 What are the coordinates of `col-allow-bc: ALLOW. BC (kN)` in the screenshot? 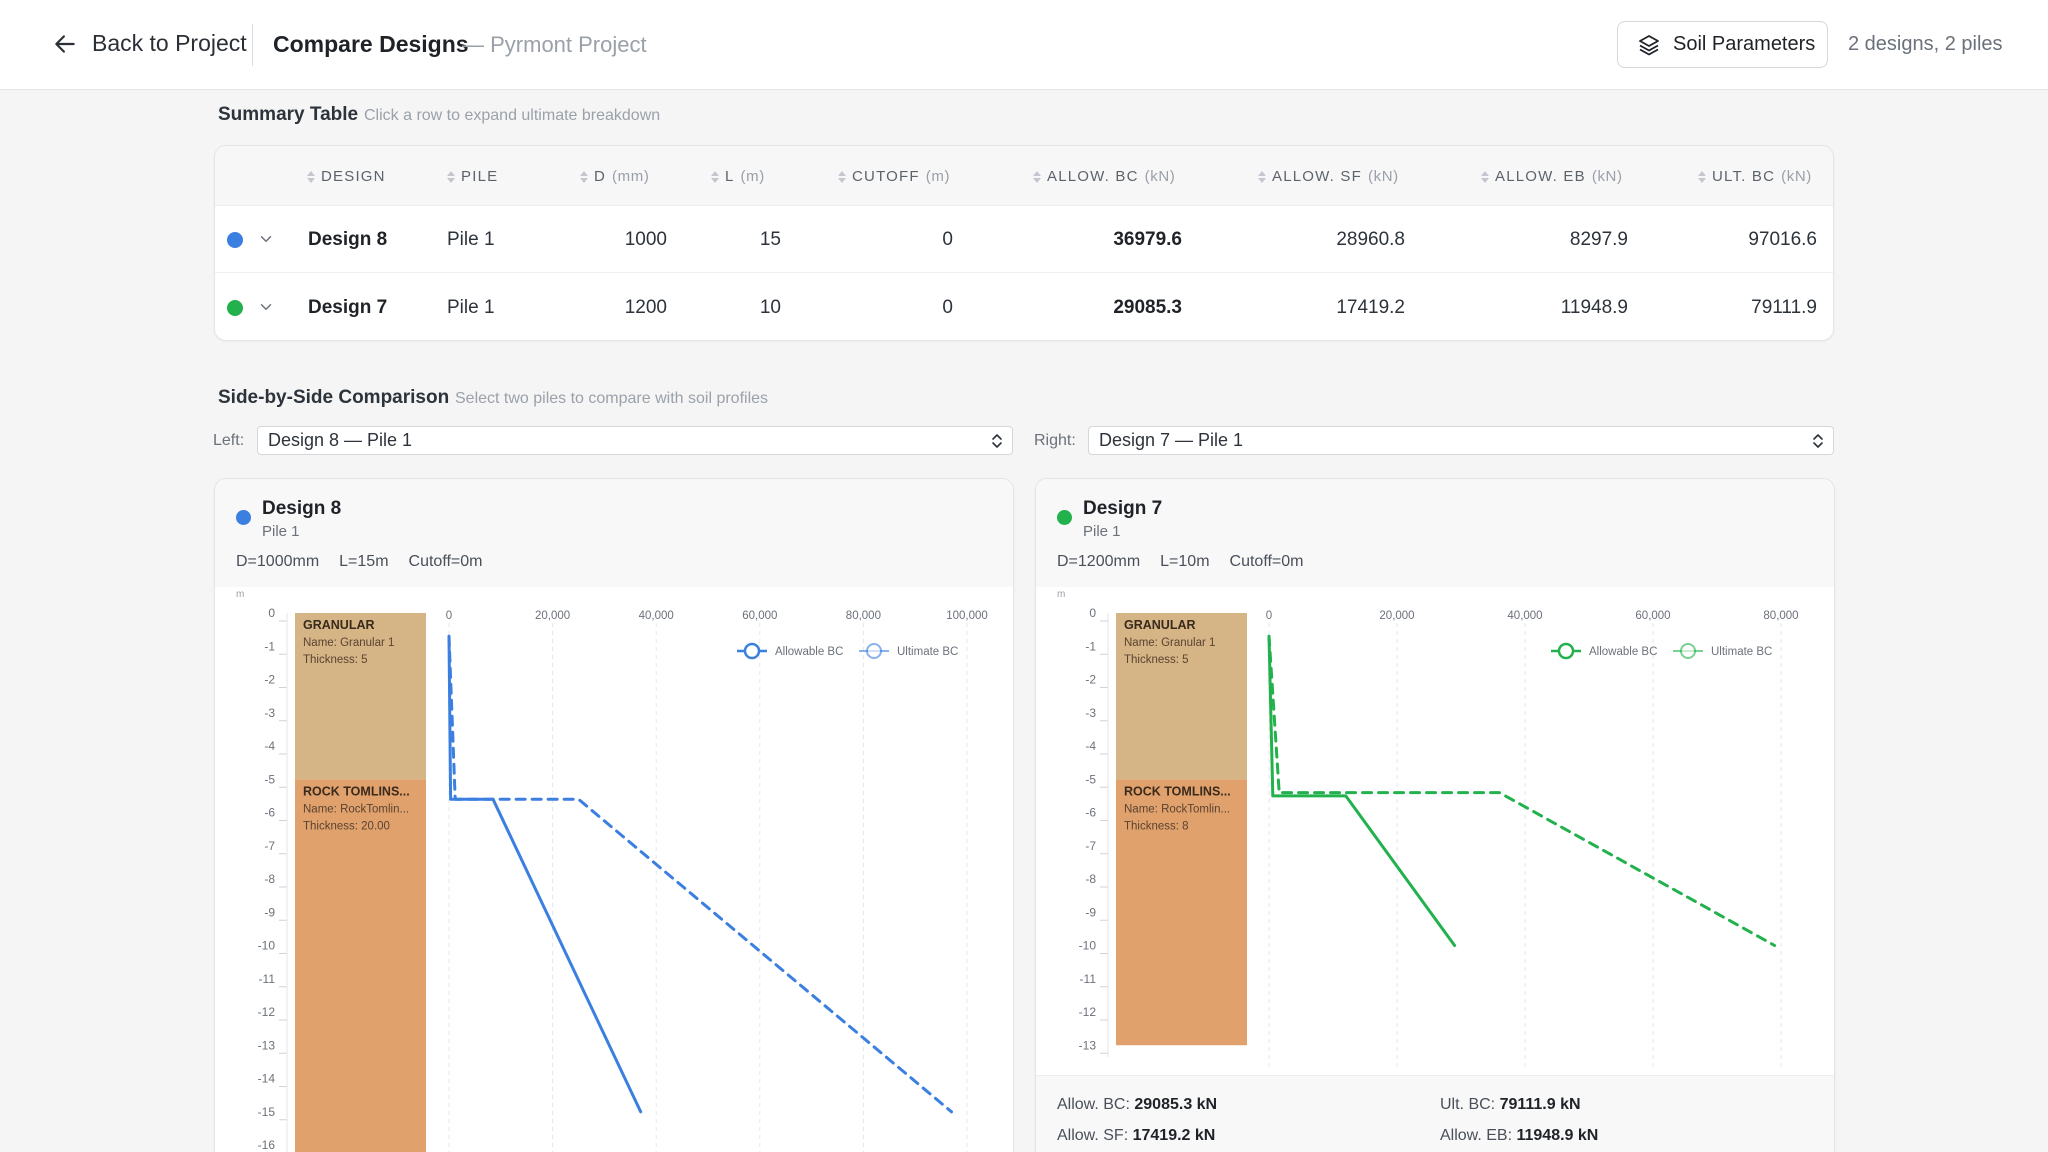 It's located at (1104, 176).